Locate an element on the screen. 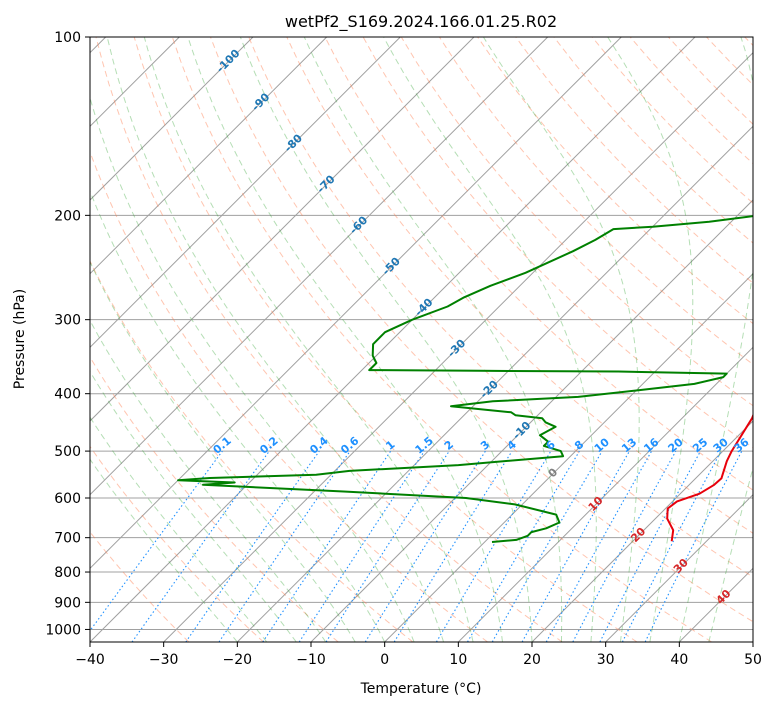 The height and width of the screenshot is (708, 775). y-axis-title: Pressure (hPa) is located at coordinates (20, 339).